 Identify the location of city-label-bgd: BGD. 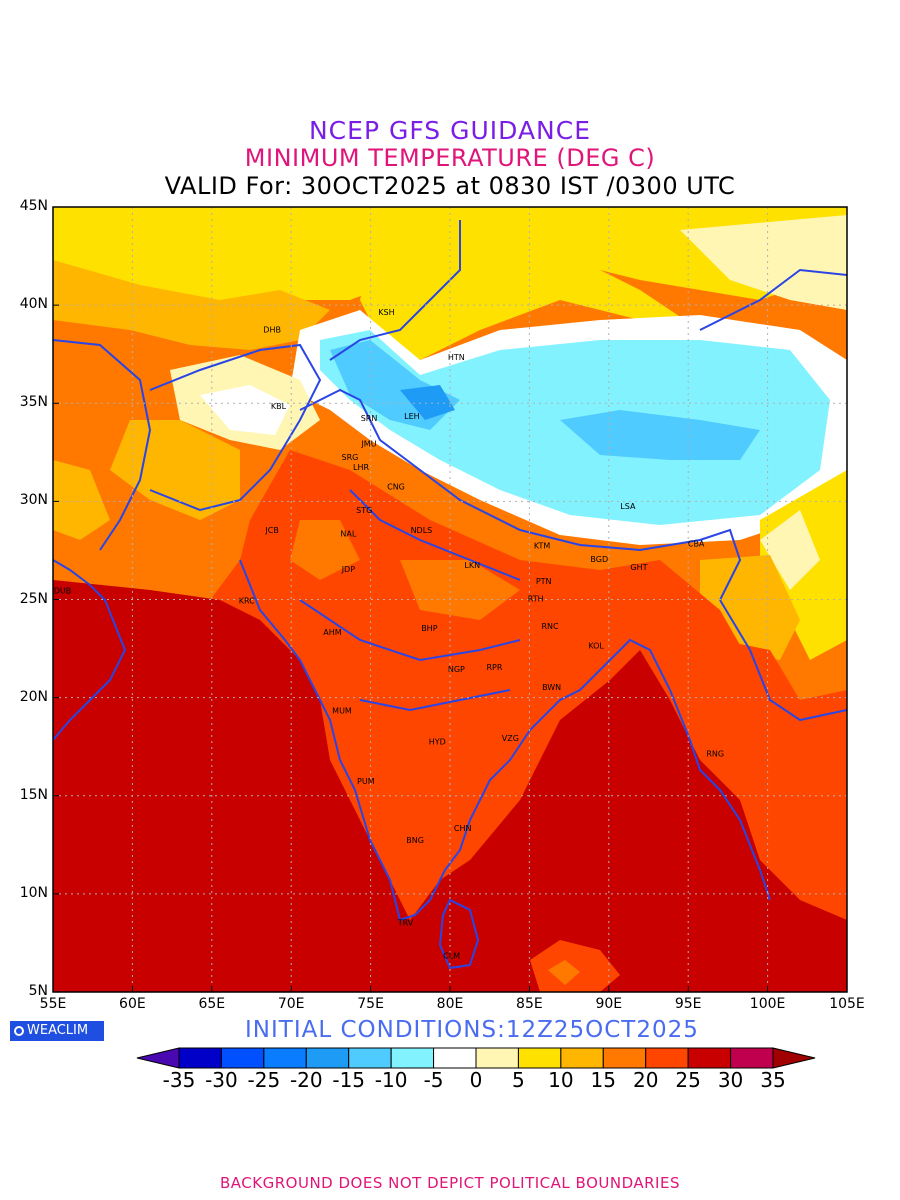
(599, 559).